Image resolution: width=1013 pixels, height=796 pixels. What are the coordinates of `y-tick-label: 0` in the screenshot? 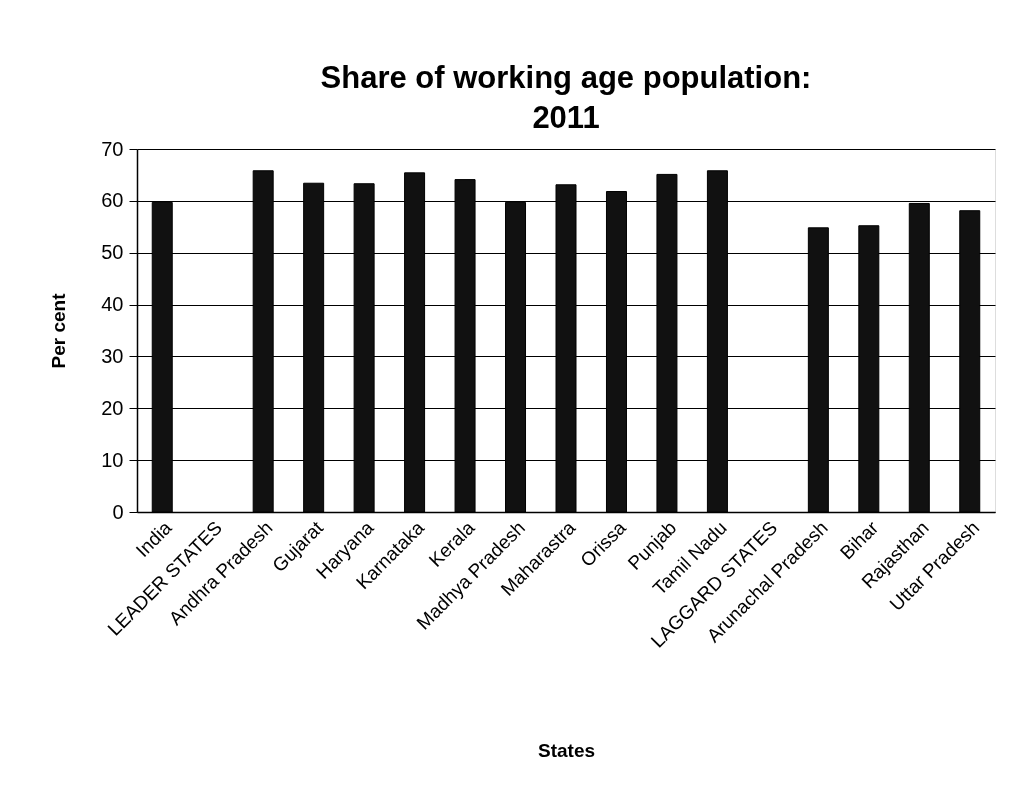 It's located at (118, 511).